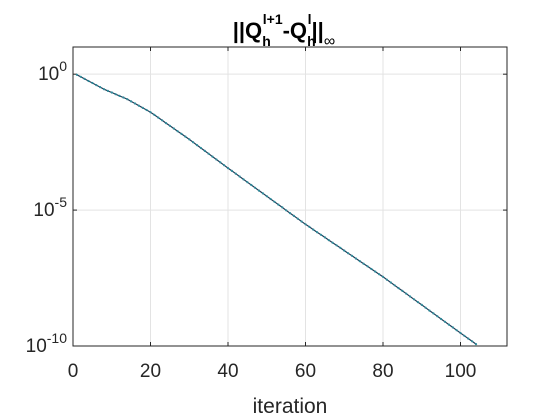 The height and width of the screenshot is (420, 560). What do you see at coordinates (382, 371) in the screenshot?
I see `x-tick-label: 80` at bounding box center [382, 371].